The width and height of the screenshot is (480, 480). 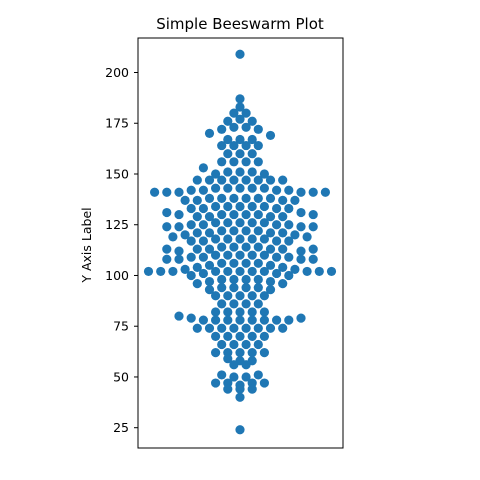 What do you see at coordinates (240, 24) in the screenshot?
I see `chart-title: Simple Beeswarm Plot` at bounding box center [240, 24].